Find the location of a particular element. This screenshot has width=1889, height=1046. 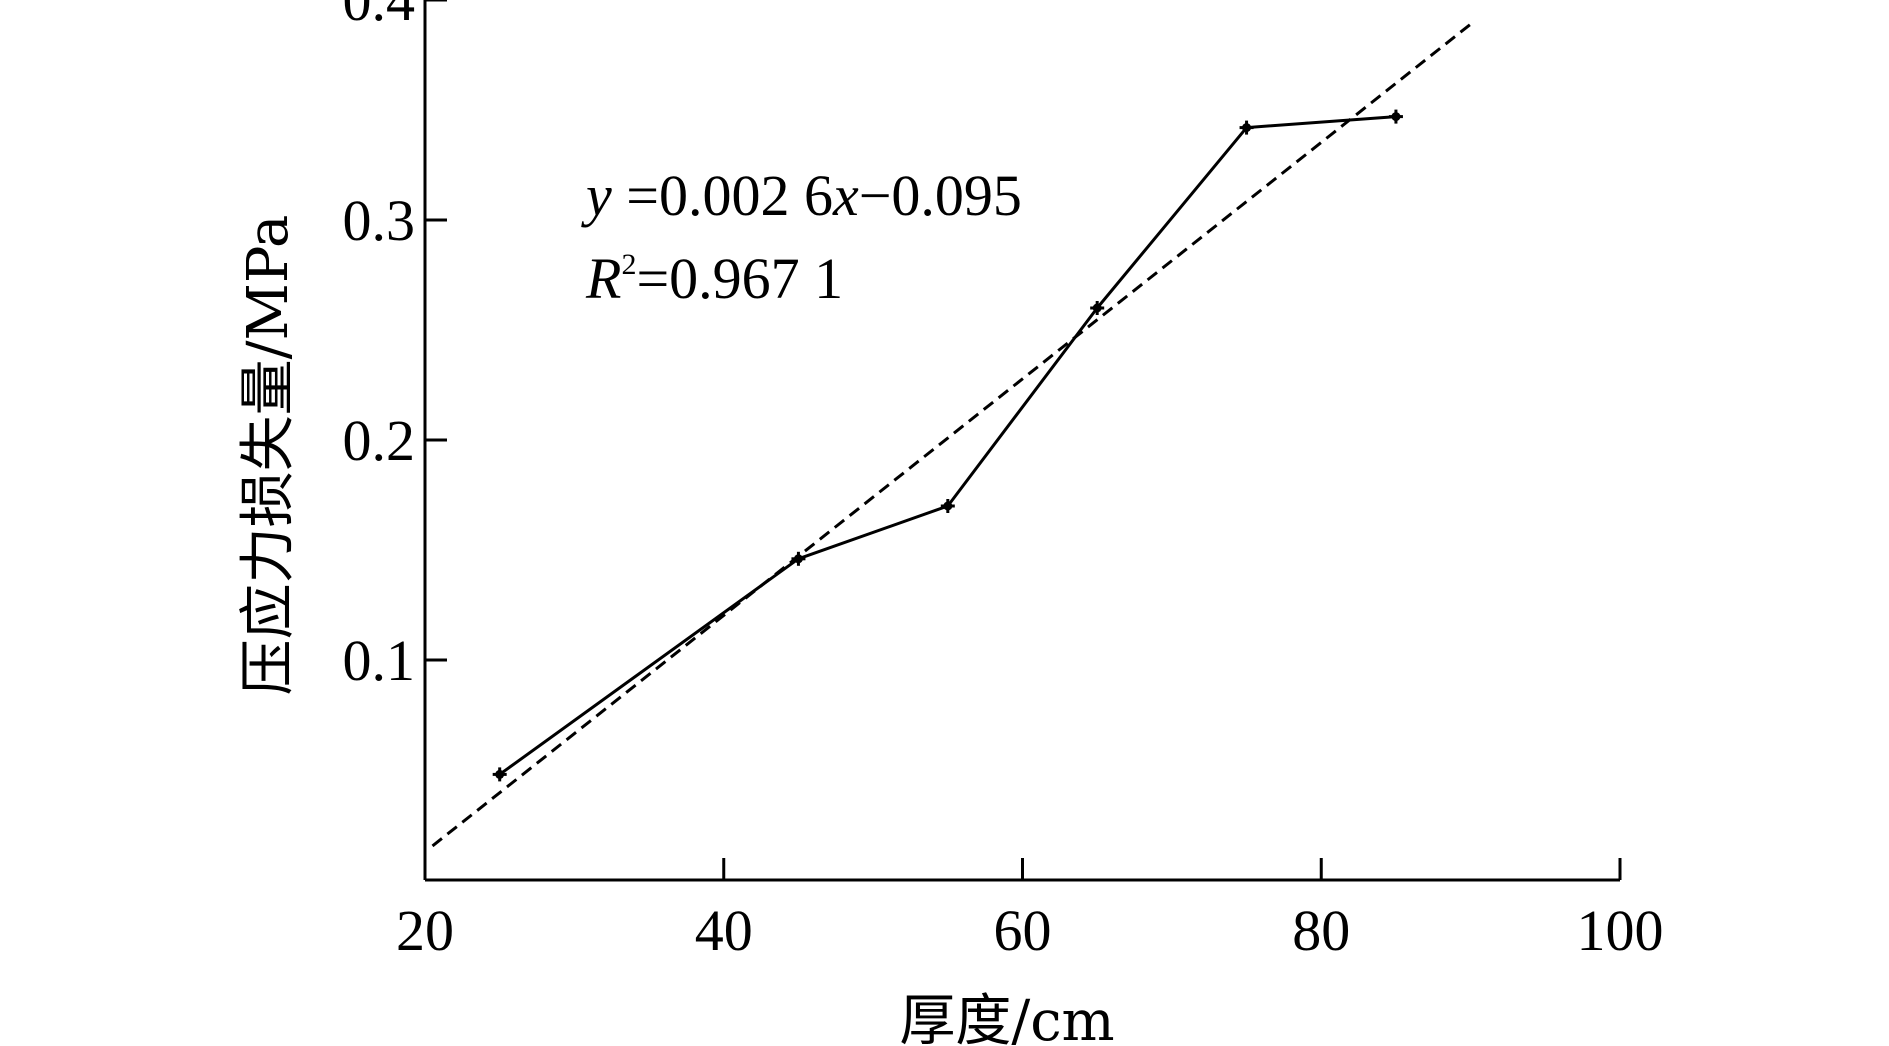

x-tick-label: 80 is located at coordinates (1321, 930).